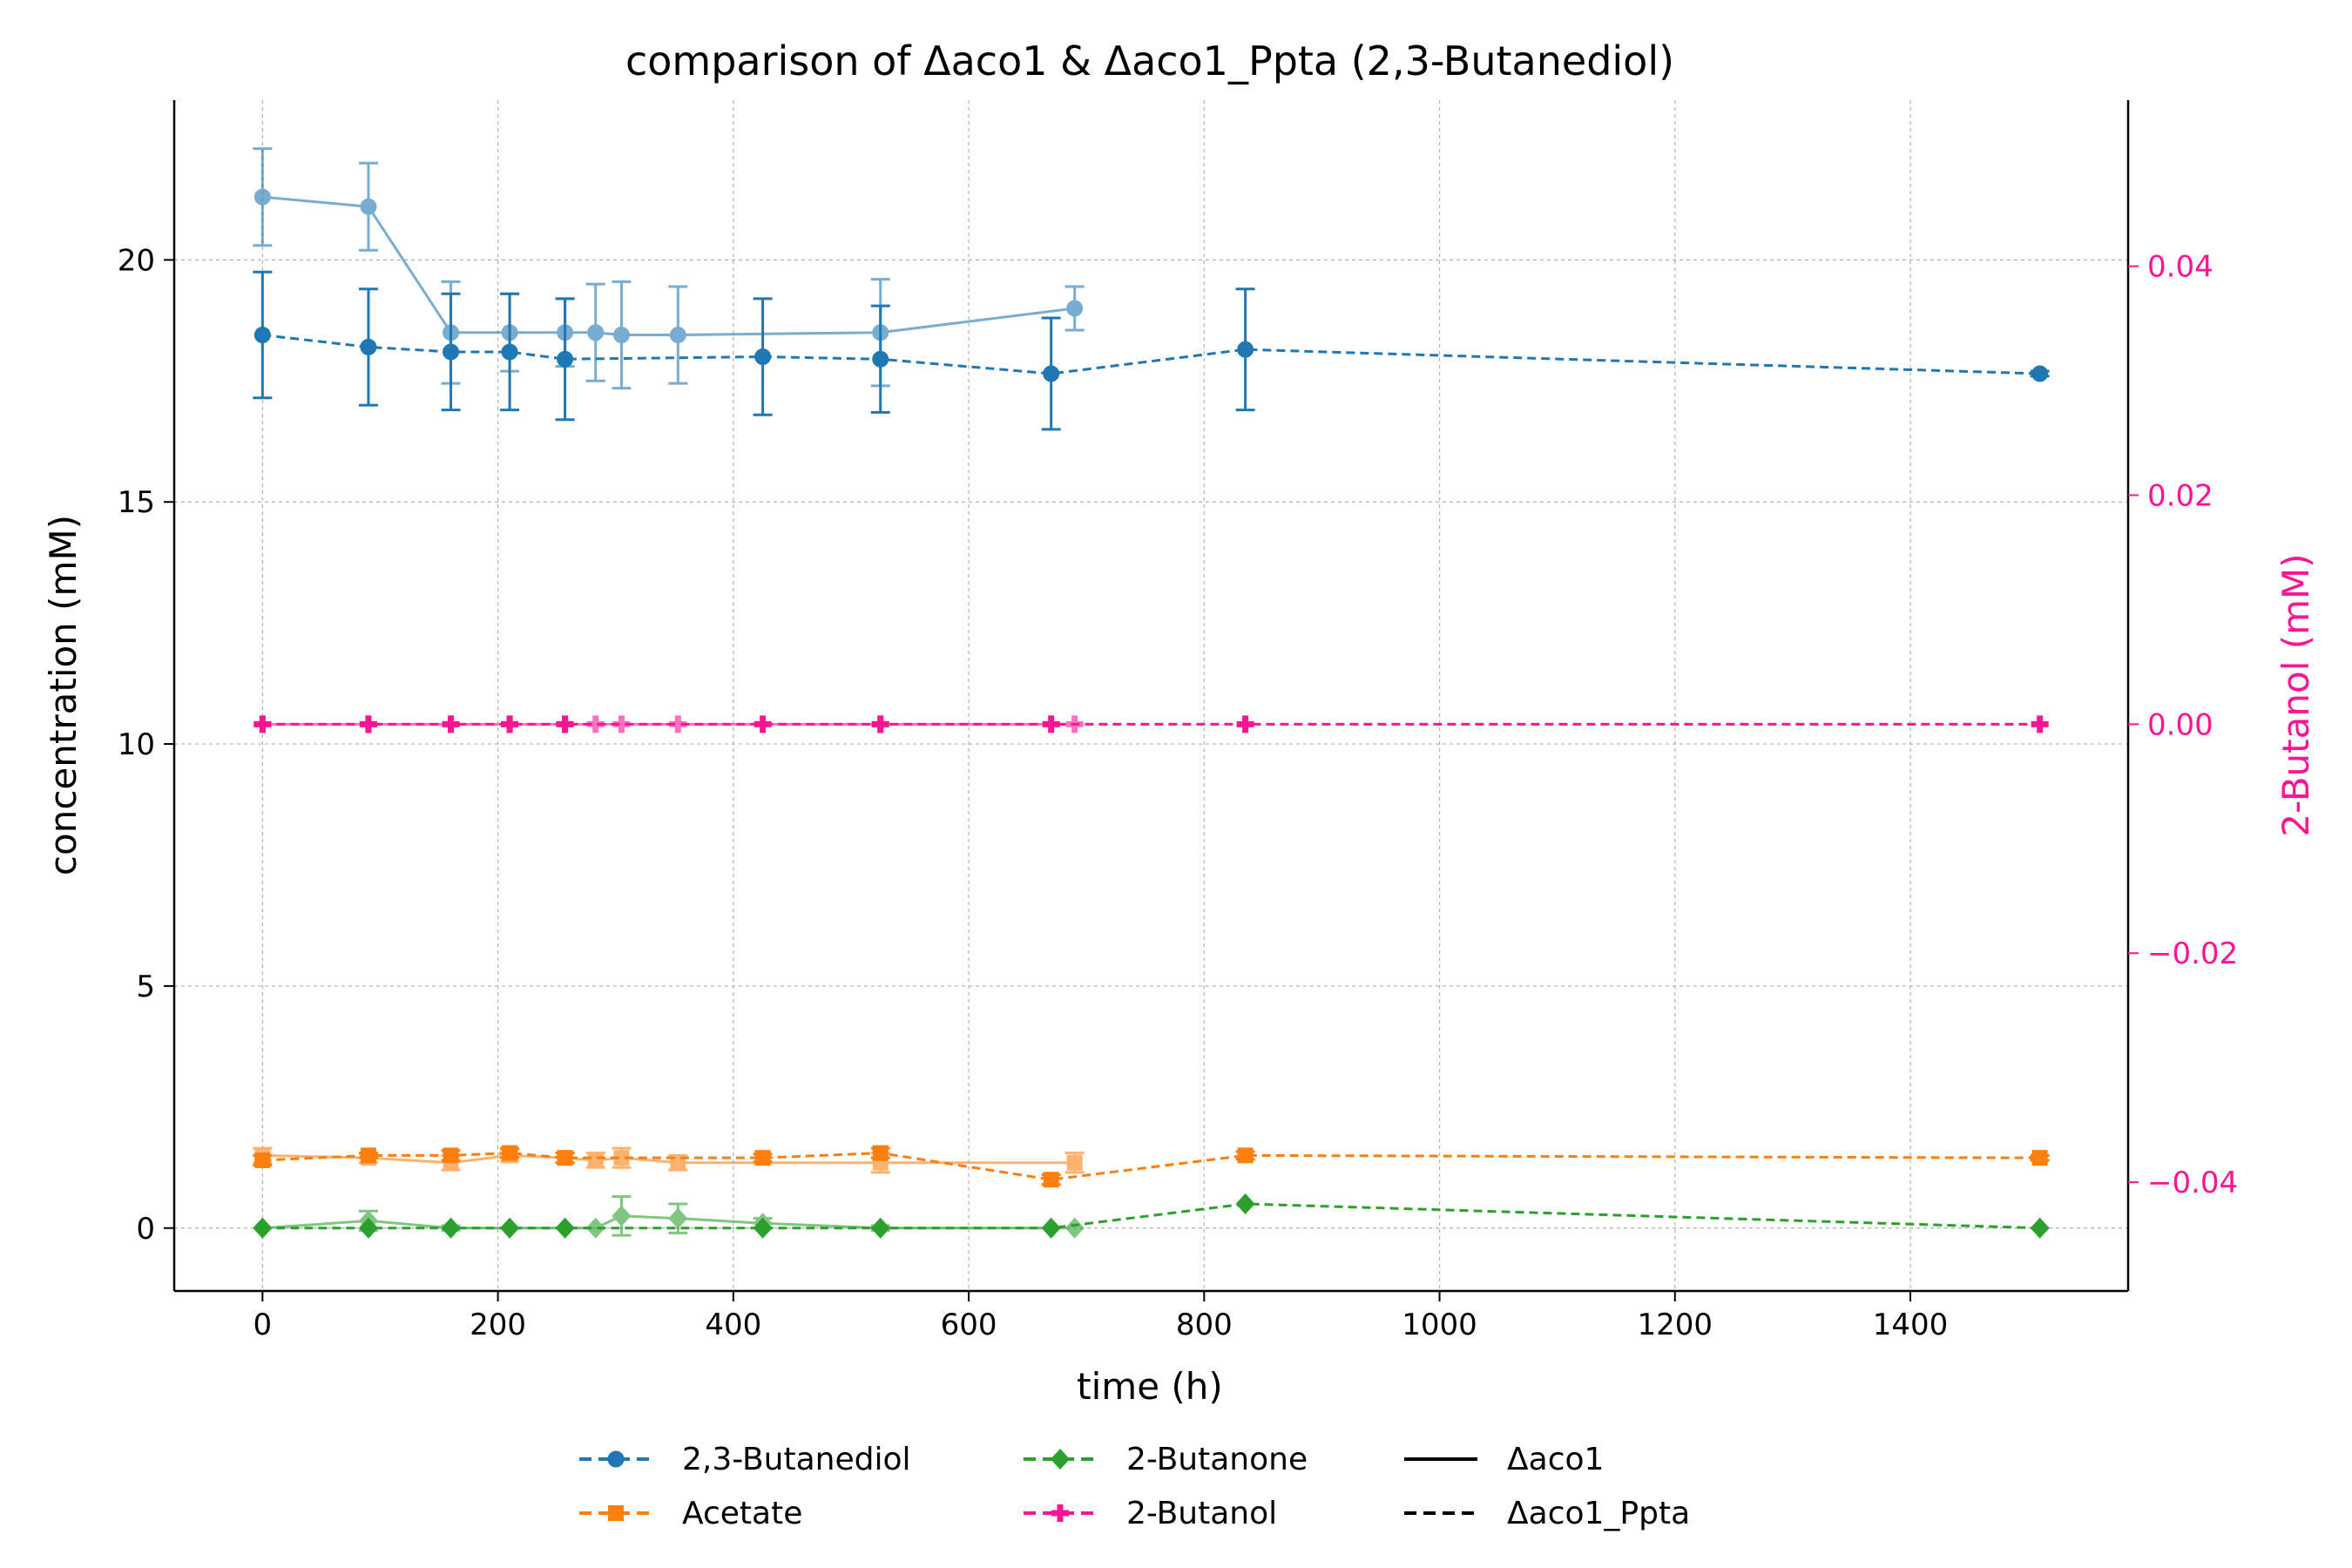 The width and height of the screenshot is (2352, 1568). I want to click on y2-tick-label: 0.00, so click(2180, 724).